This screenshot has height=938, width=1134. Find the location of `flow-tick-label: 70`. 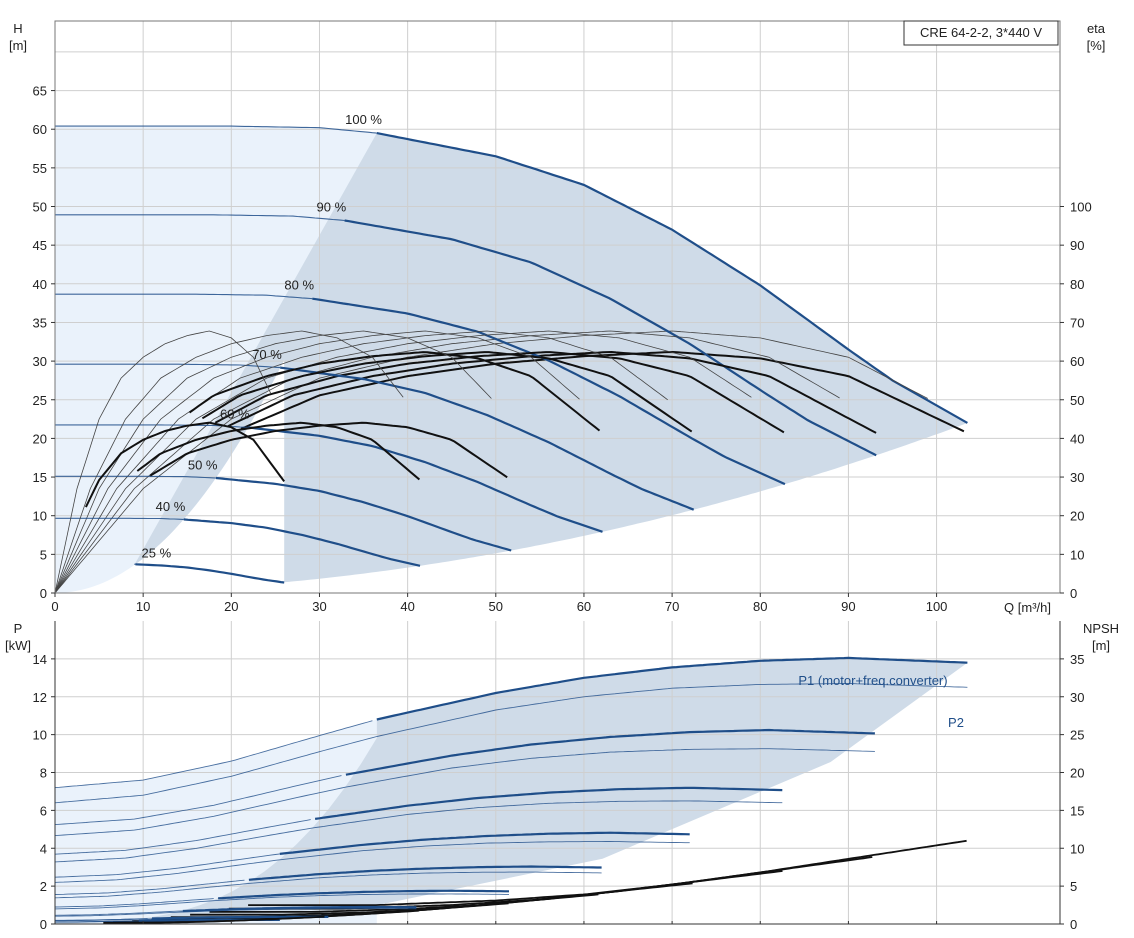

flow-tick-label: 70 is located at coordinates (672, 606).